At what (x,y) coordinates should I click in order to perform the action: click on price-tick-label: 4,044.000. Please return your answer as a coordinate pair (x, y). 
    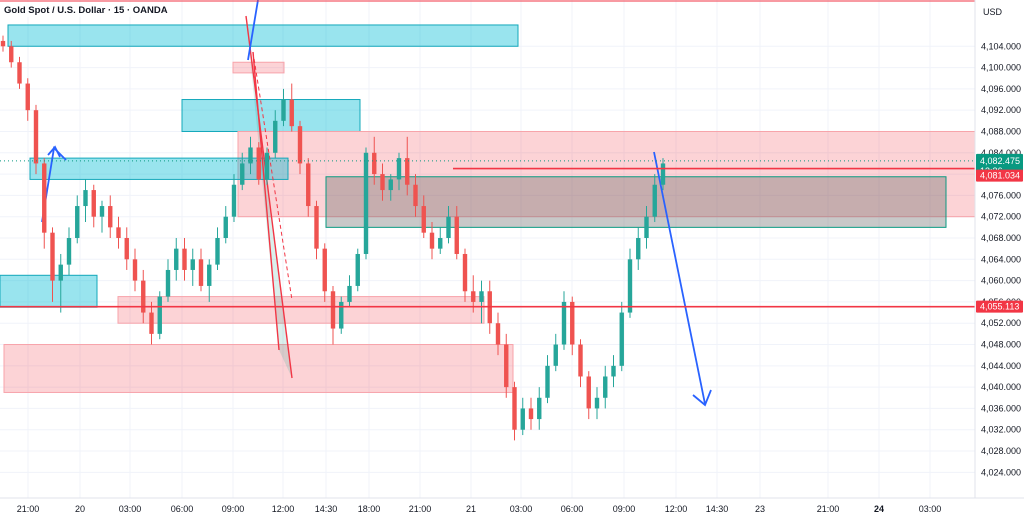
    Looking at the image, I should click on (1001, 366).